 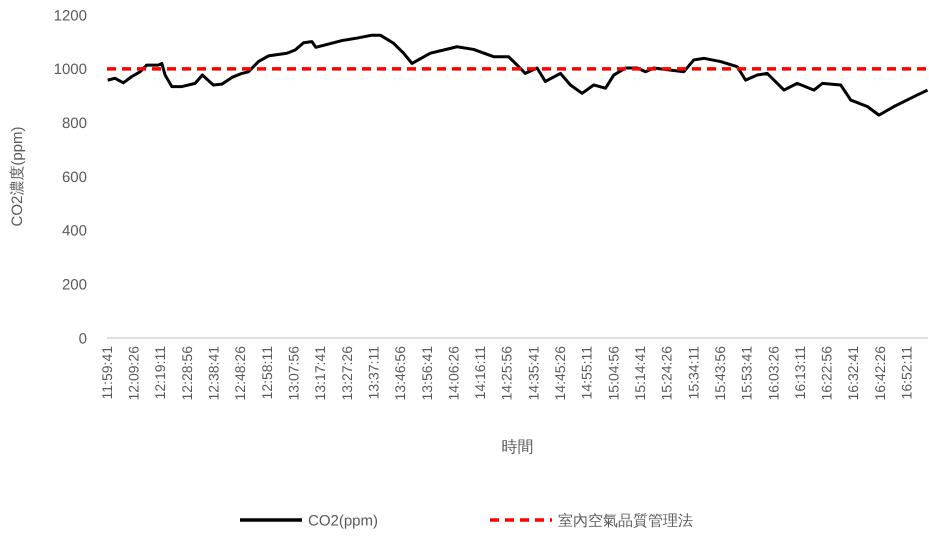 I want to click on x-tick-label: 14:16:11, so click(x=480, y=373).